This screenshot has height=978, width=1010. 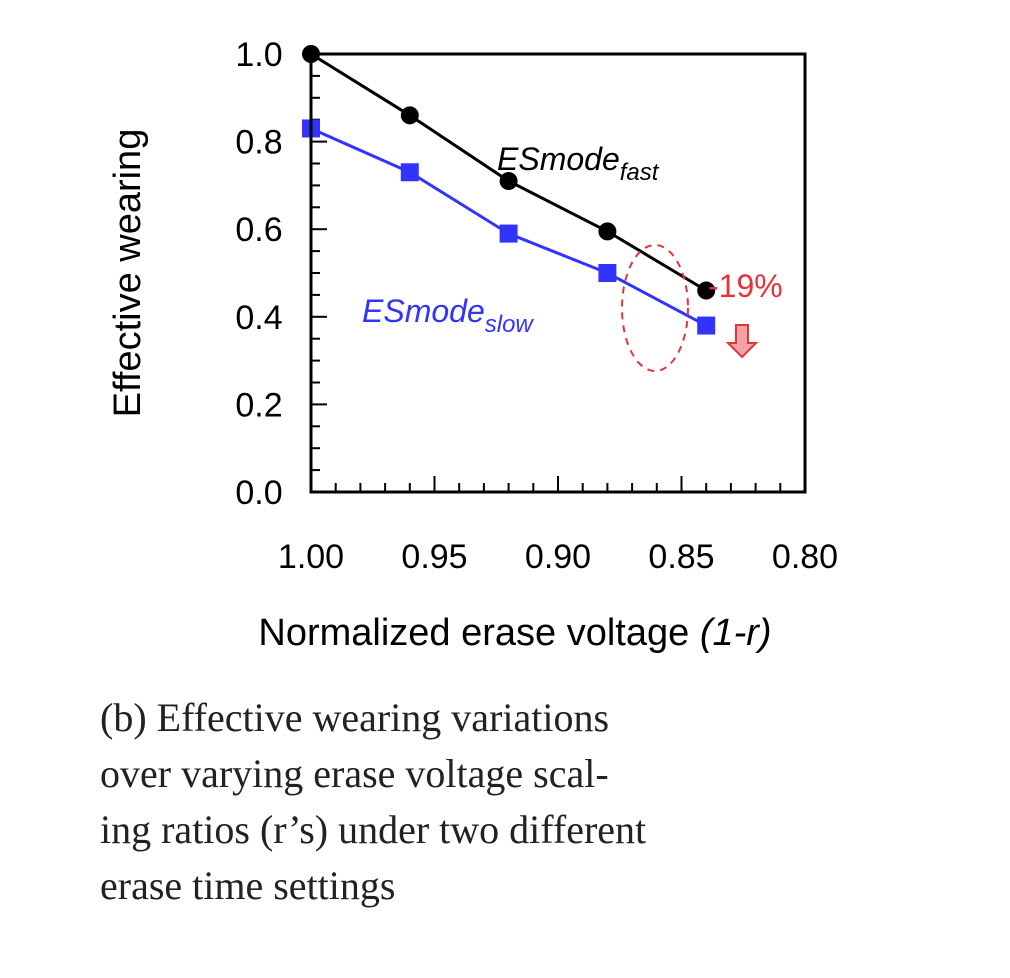 What do you see at coordinates (355, 717) in the screenshot?
I see `caption-line: (b) Effective wearing variations` at bounding box center [355, 717].